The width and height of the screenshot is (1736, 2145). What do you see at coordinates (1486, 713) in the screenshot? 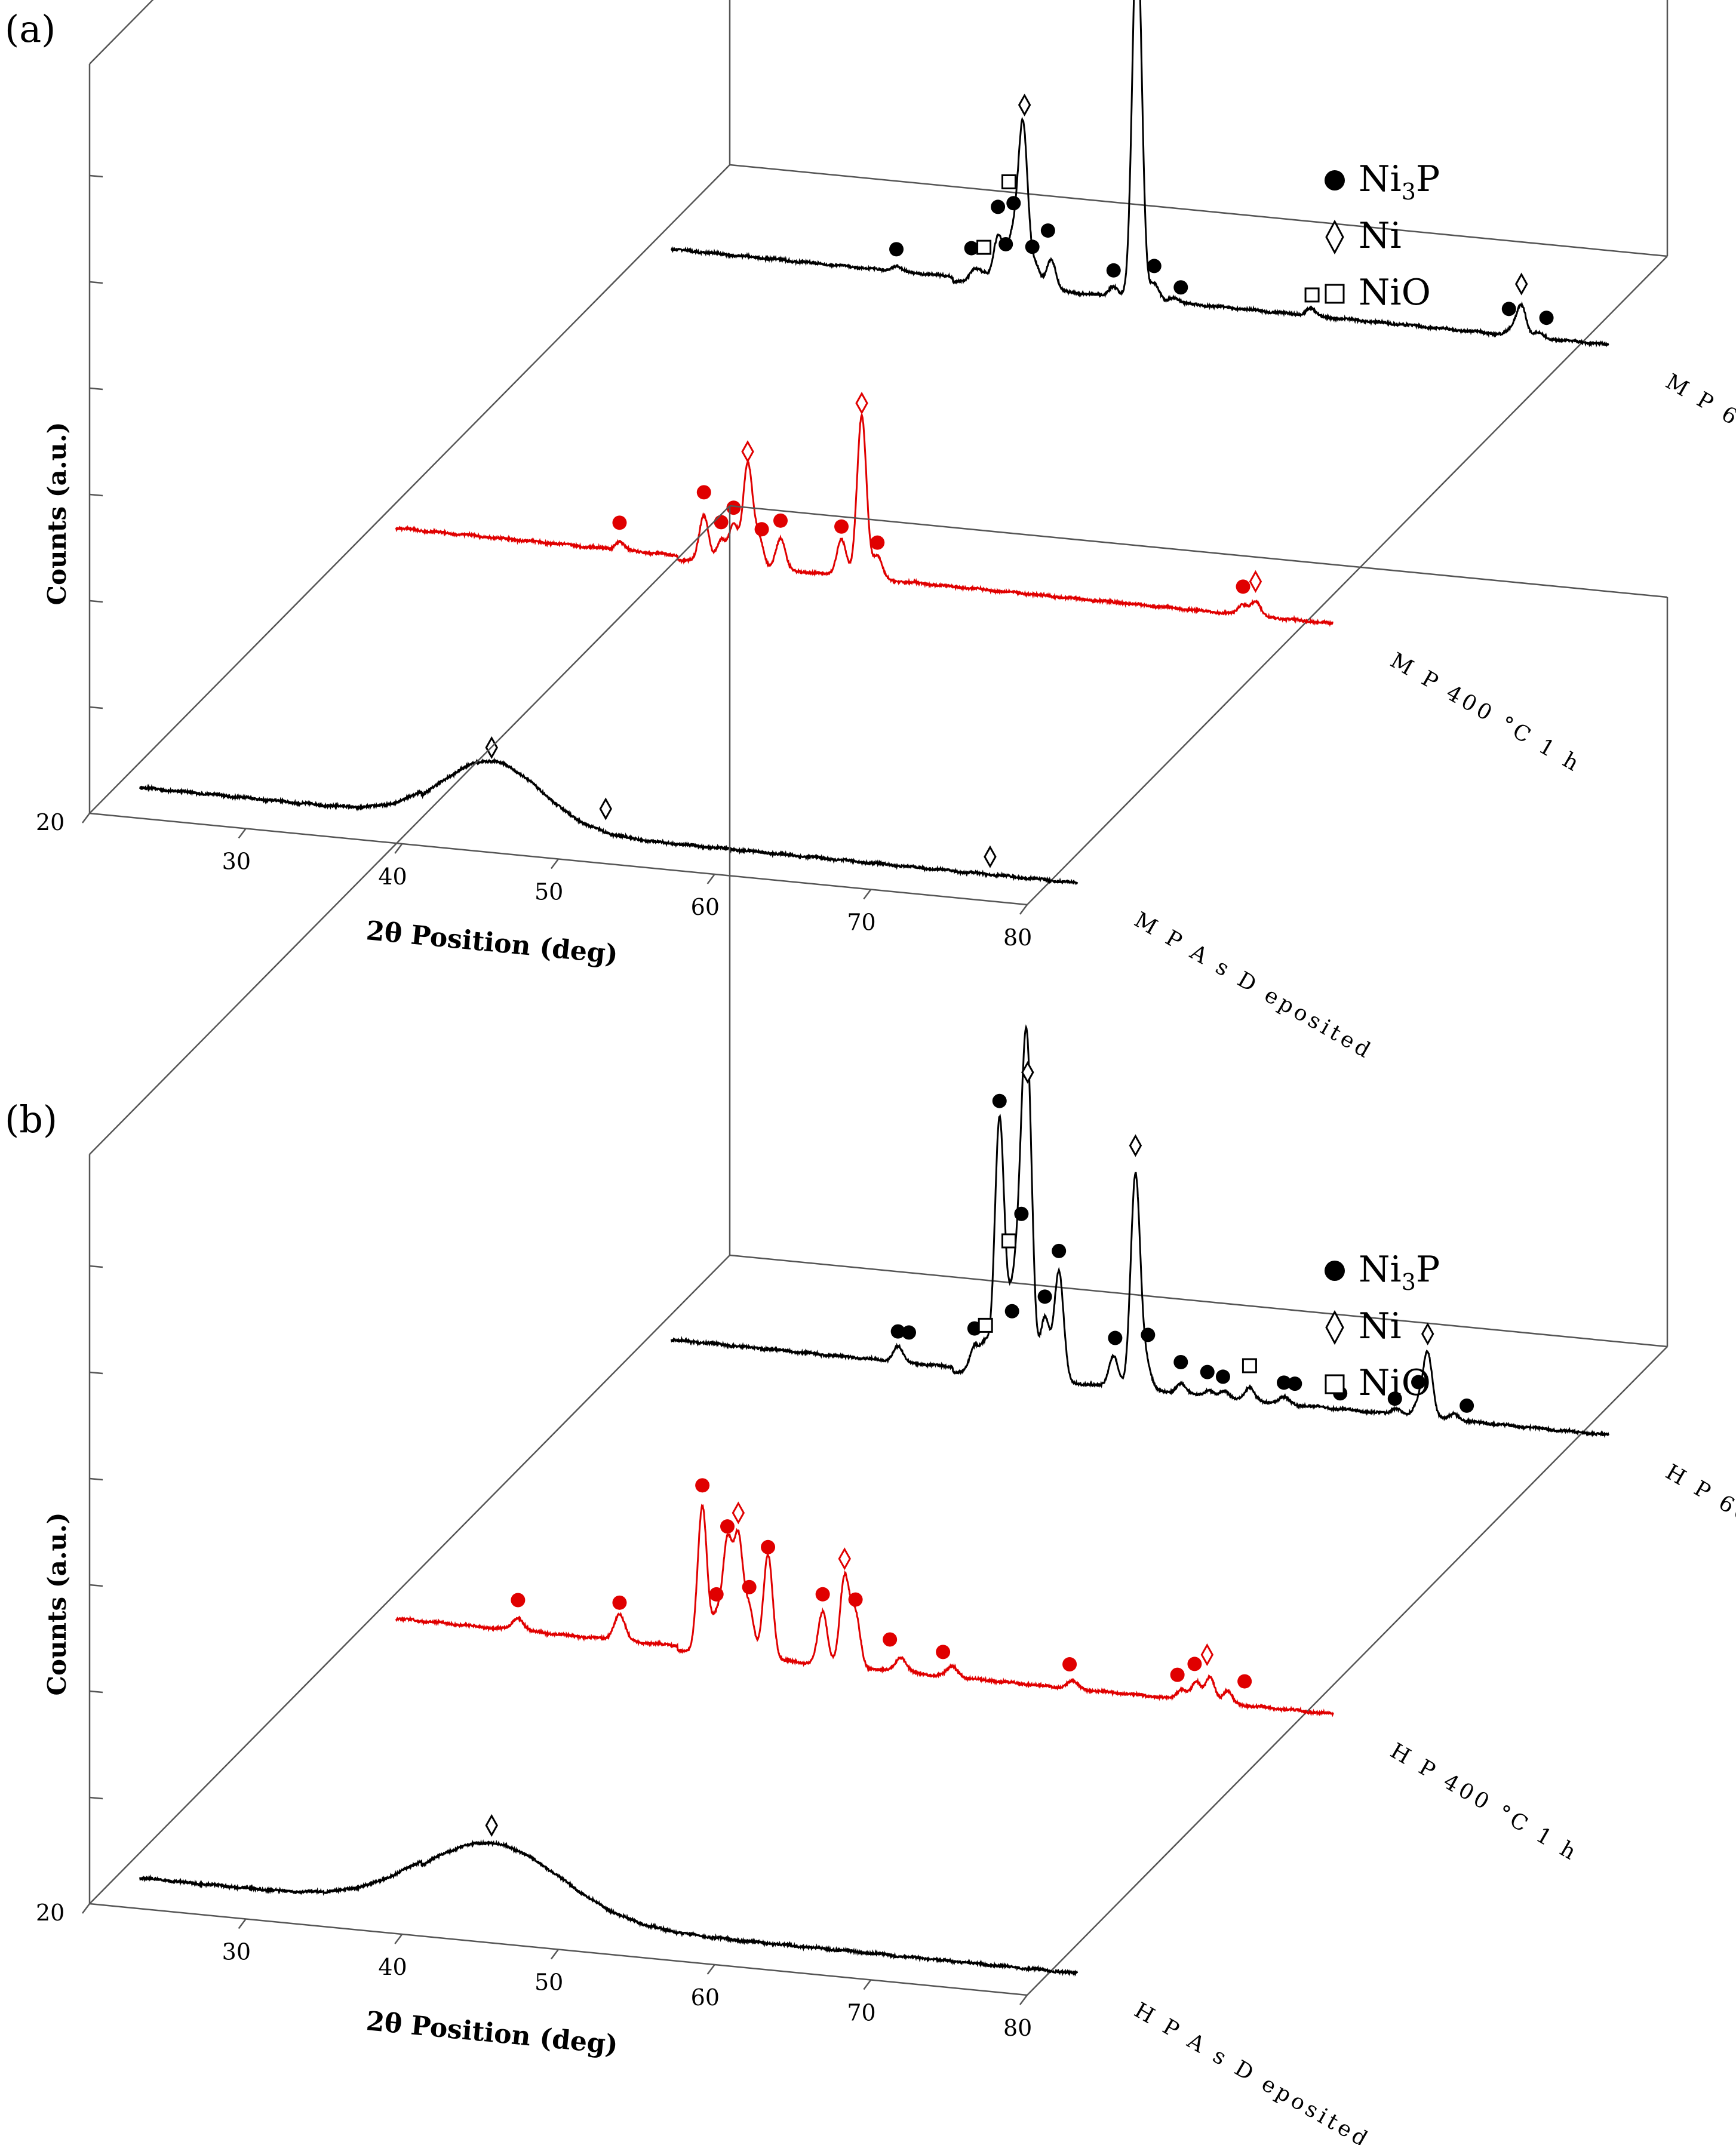
I see `series-label: M P 400 °C 1 h` at bounding box center [1486, 713].